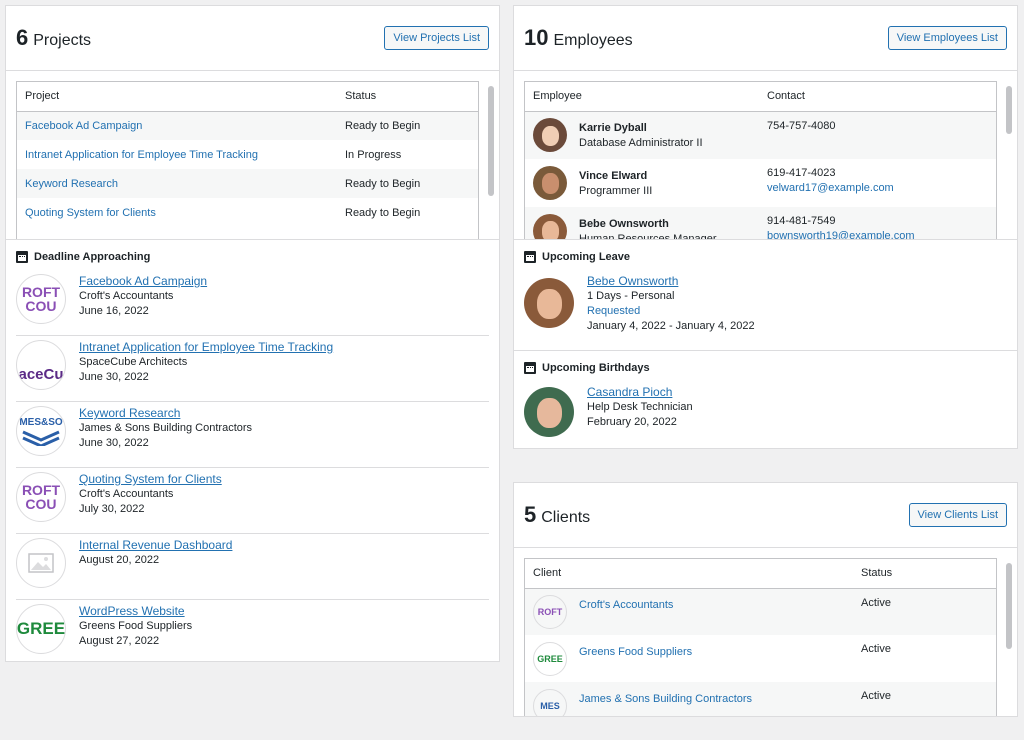 The height and width of the screenshot is (740, 1024). What do you see at coordinates (640, 407) in the screenshot?
I see `birthday-role: Help Desk Technician` at bounding box center [640, 407].